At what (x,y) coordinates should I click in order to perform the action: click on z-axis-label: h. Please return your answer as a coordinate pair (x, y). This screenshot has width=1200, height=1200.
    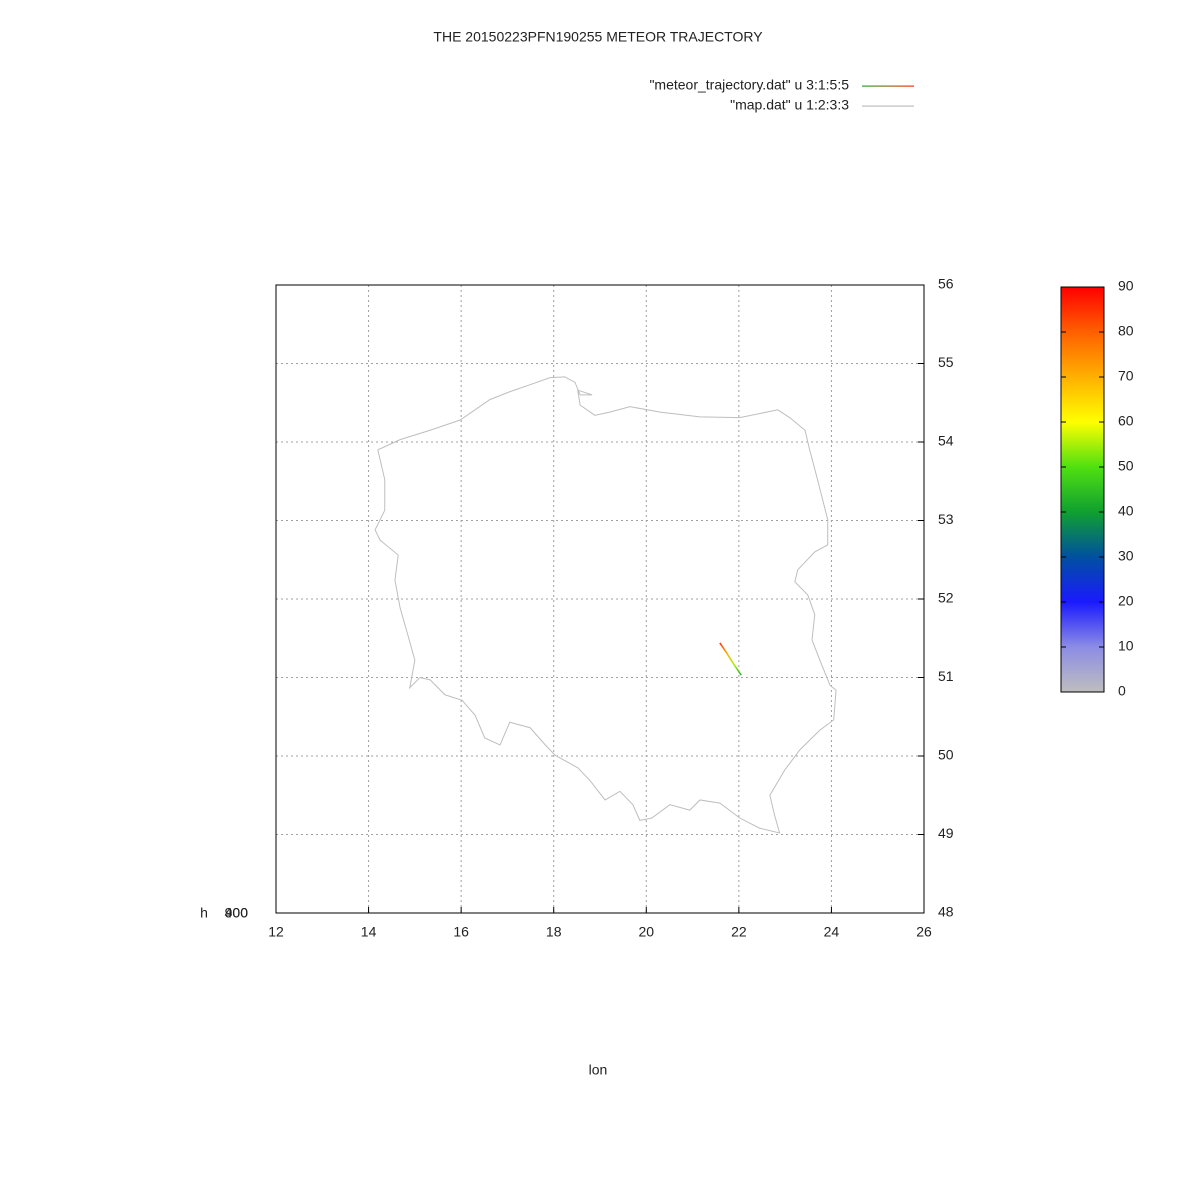
    Looking at the image, I should click on (204, 913).